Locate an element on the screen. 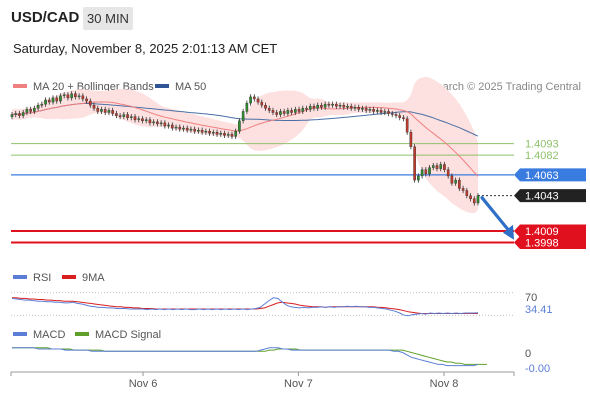  macd-line is located at coordinates (245, 357).